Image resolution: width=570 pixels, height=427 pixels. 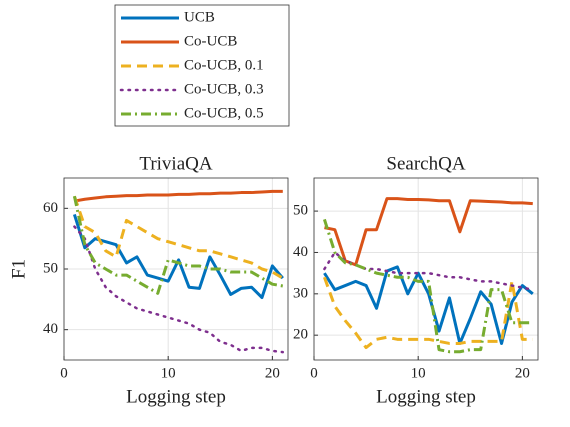 I want to click on legend-label: Co-UCB, 0.3, so click(x=224, y=89).